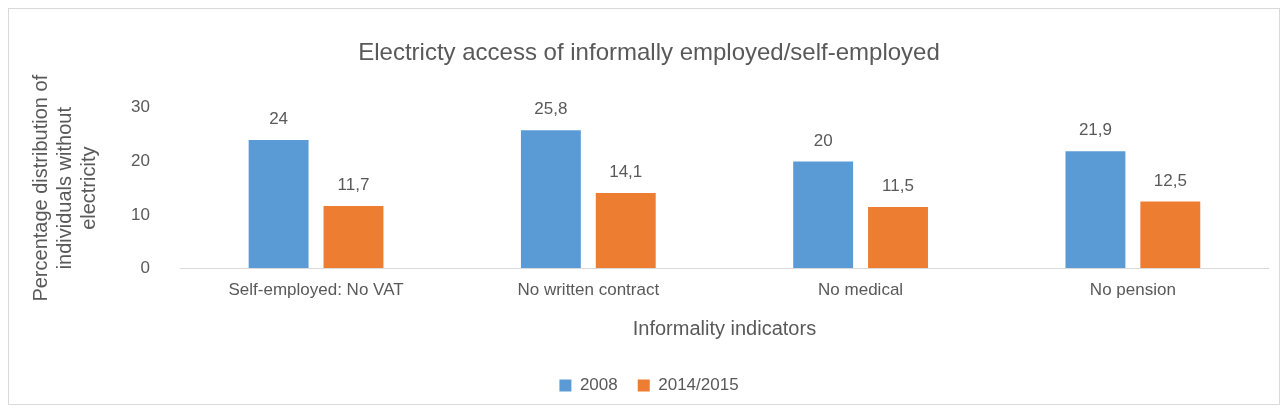 This screenshot has width=1288, height=413. I want to click on x-tick-label: No pension, so click(1132, 290).